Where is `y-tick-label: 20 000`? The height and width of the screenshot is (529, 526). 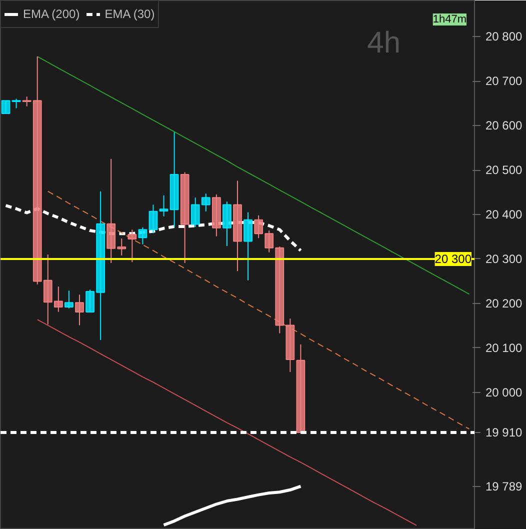
y-tick-label: 20 000 is located at coordinates (504, 392).